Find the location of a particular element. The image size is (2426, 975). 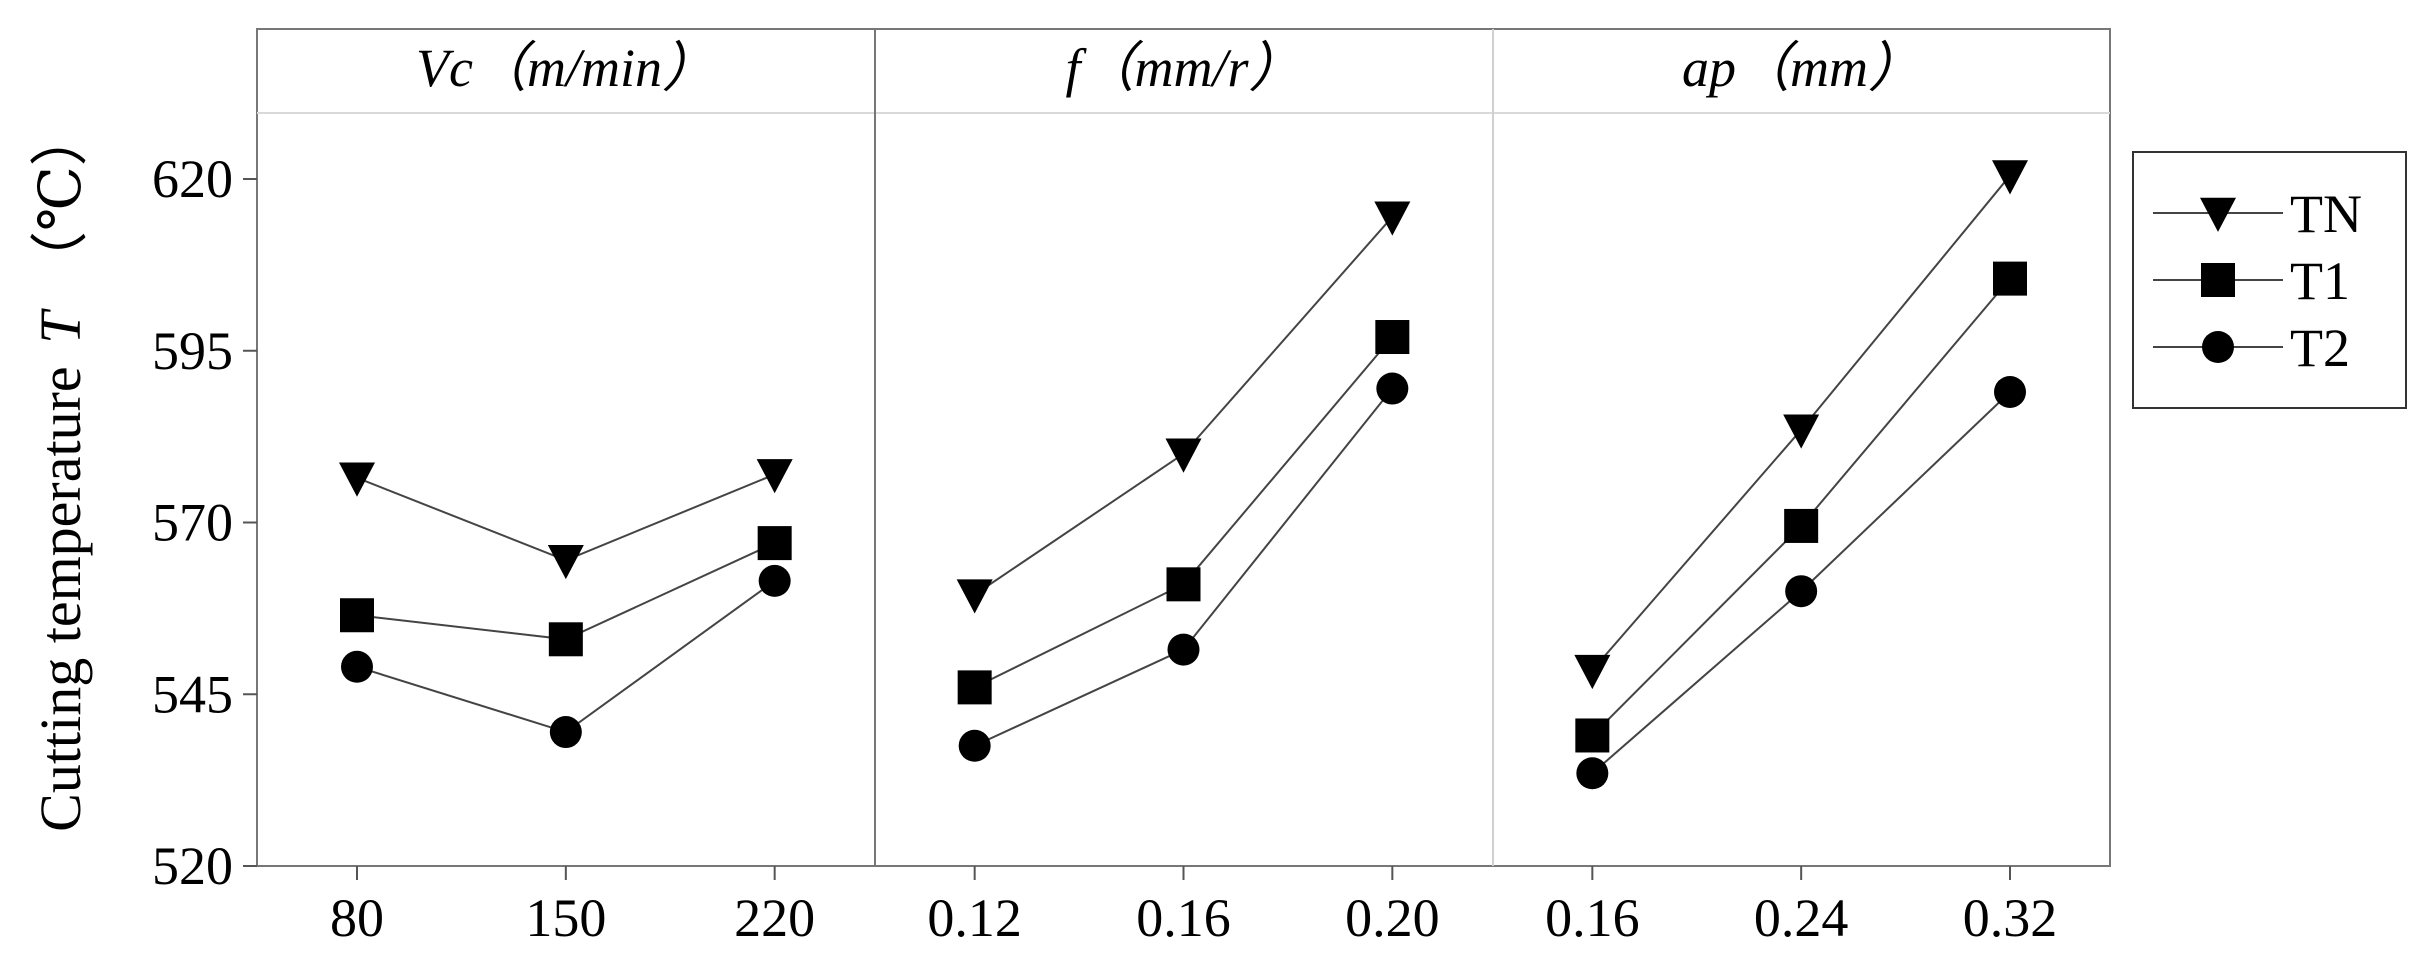

legend: TN T1 T2 is located at coordinates (2269, 280).